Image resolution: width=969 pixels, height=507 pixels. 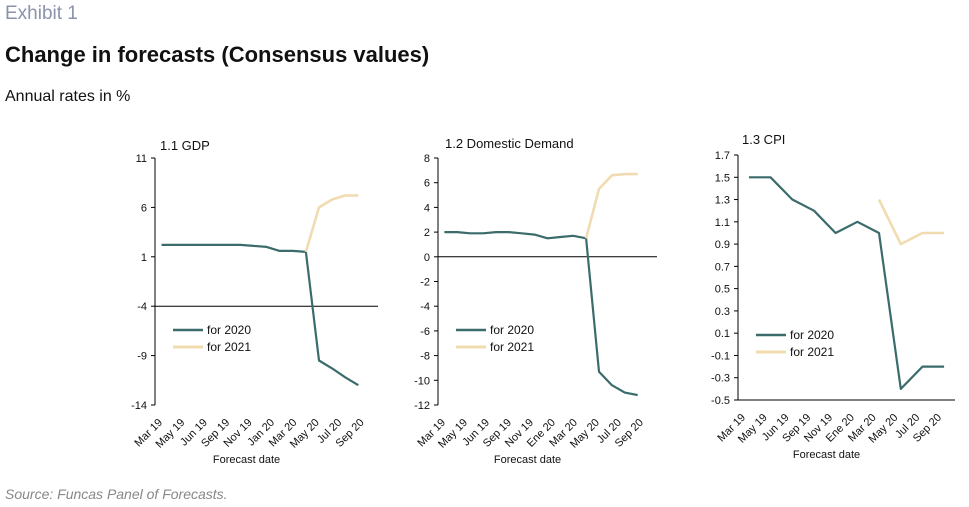 What do you see at coordinates (722, 312) in the screenshot?
I see `y-tick-label: 0.3` at bounding box center [722, 312].